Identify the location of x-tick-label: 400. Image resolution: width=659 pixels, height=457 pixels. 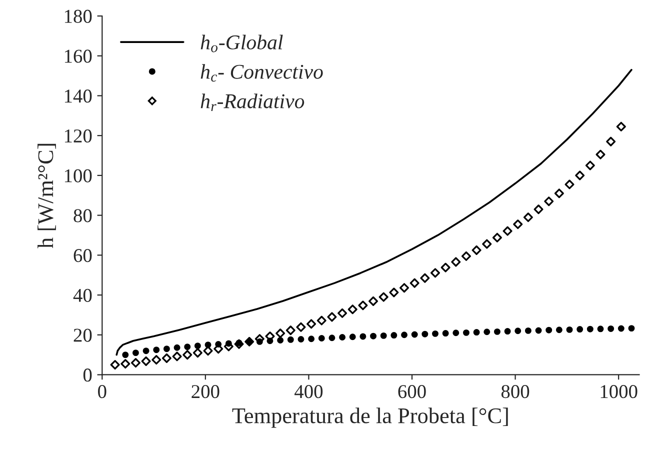
(308, 391).